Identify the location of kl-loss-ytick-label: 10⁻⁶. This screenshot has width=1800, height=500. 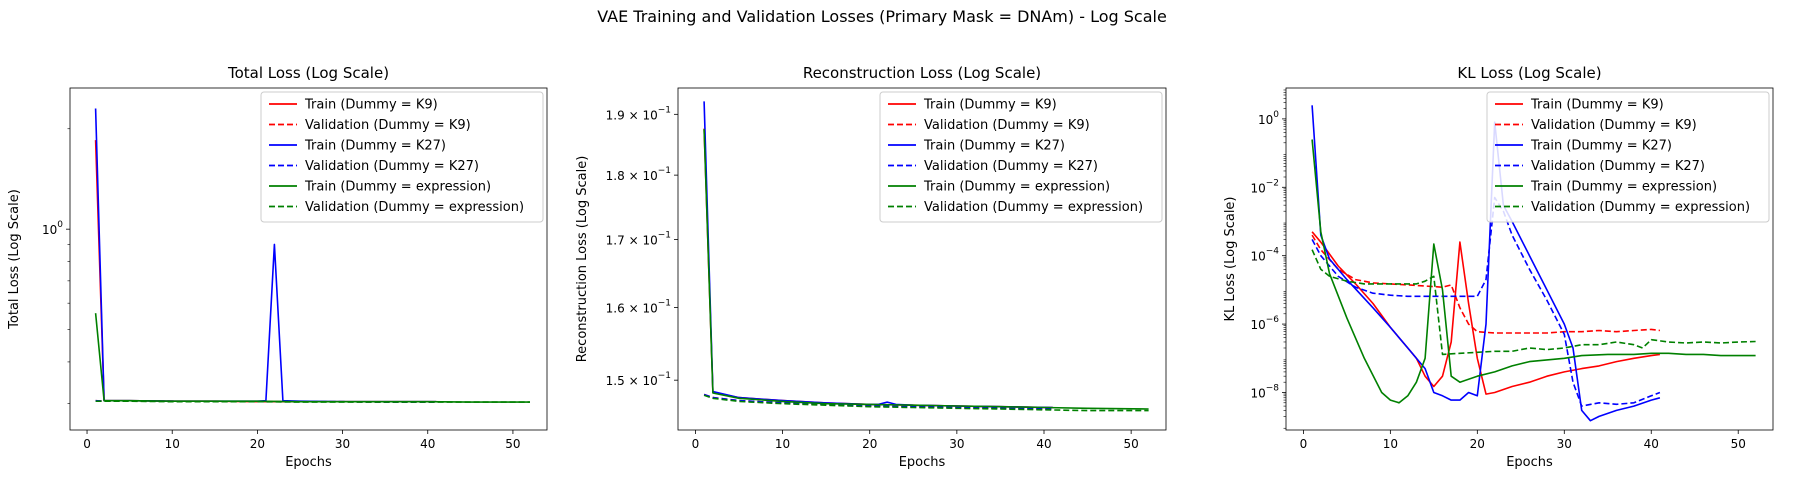
(1264, 323).